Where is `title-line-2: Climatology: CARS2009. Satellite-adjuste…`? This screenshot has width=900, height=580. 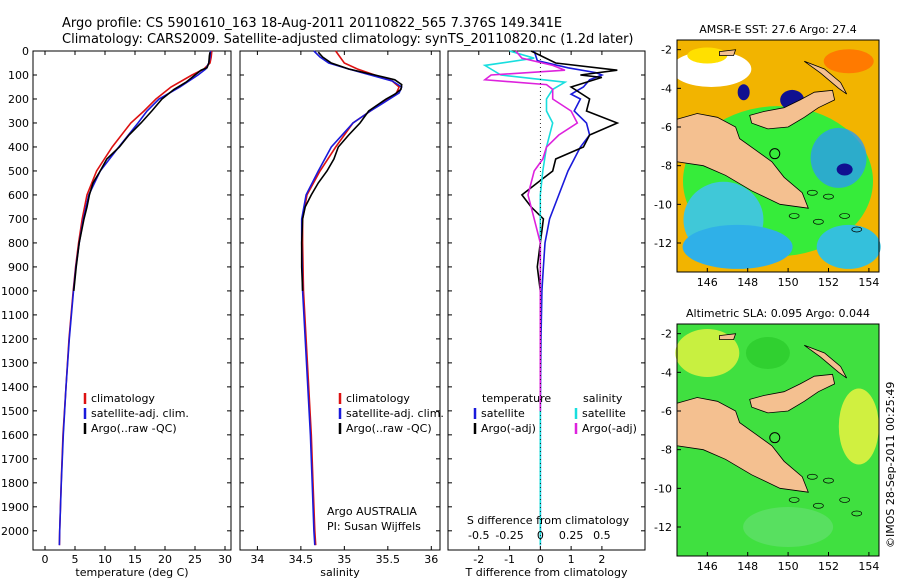 title-line-2: Climatology: CARS2009. Satellite-adjuste… is located at coordinates (348, 39).